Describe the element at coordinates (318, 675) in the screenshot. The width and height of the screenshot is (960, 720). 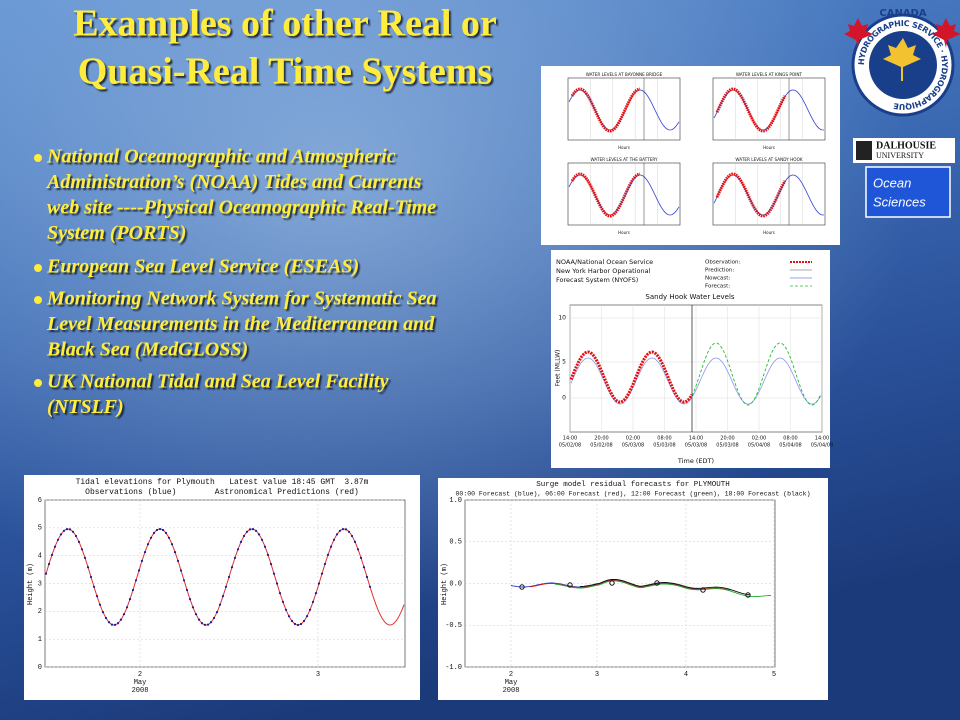
I see `x-tick-label: 3` at that location.